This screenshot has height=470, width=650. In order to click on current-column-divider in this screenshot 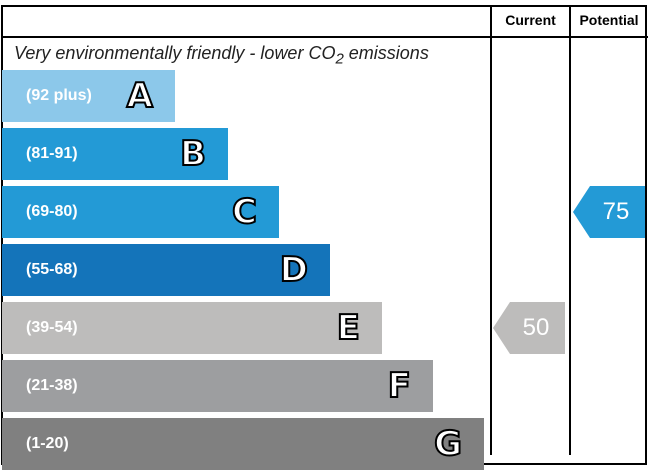, I will do `click(491, 230)`.